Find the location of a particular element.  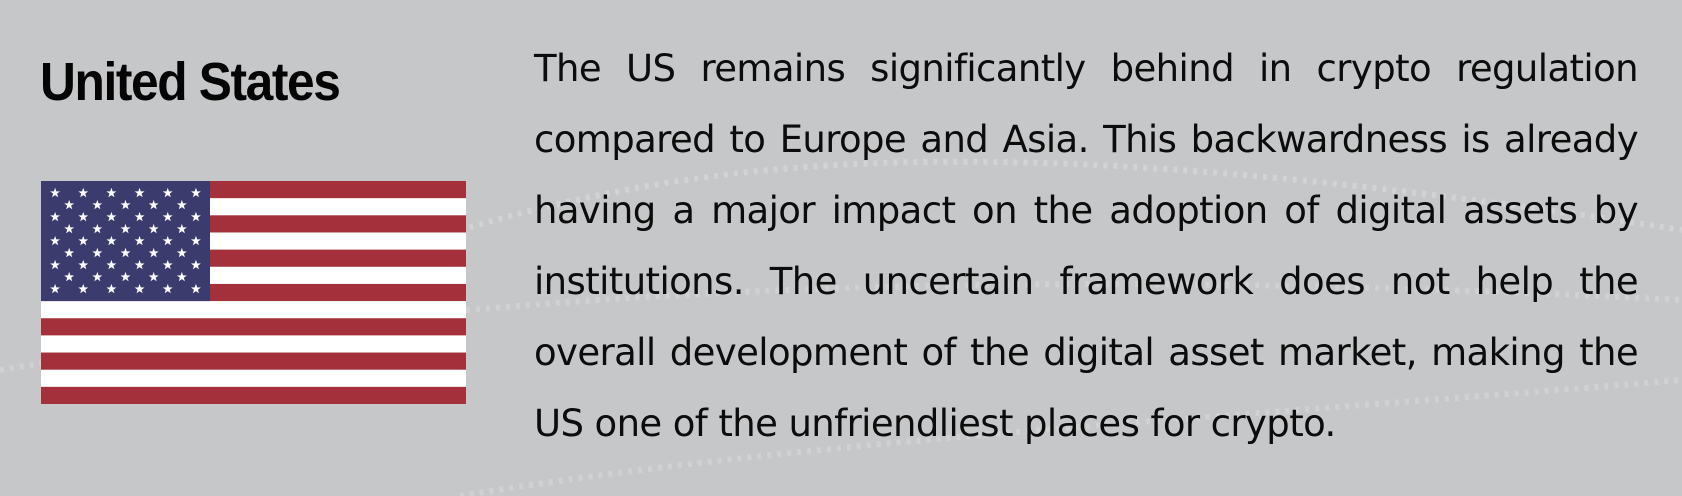

us-flag-icon is located at coordinates (253, 292).